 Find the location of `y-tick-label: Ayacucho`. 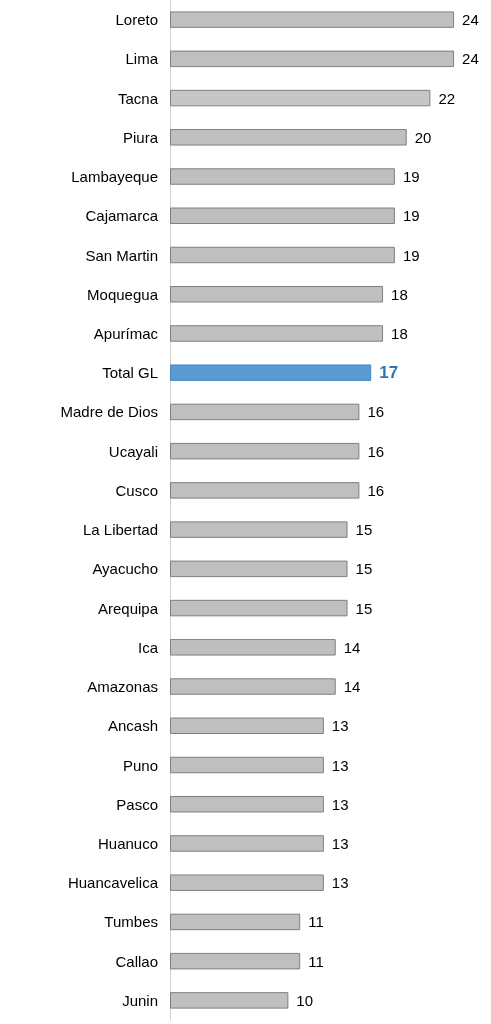

y-tick-label: Ayacucho is located at coordinates (125, 569).